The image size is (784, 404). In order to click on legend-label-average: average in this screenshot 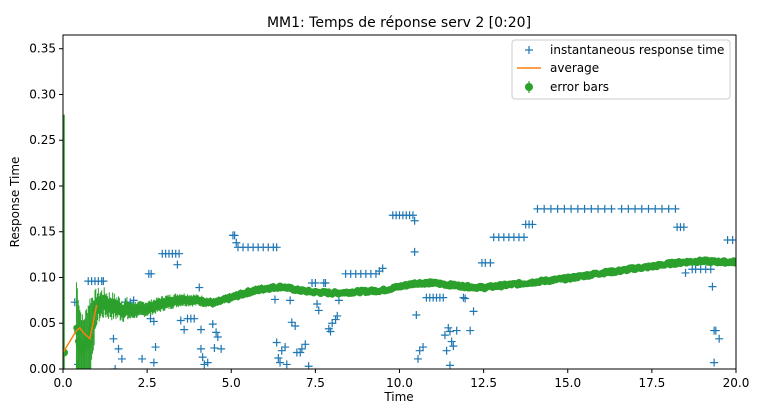, I will do `click(574, 68)`.